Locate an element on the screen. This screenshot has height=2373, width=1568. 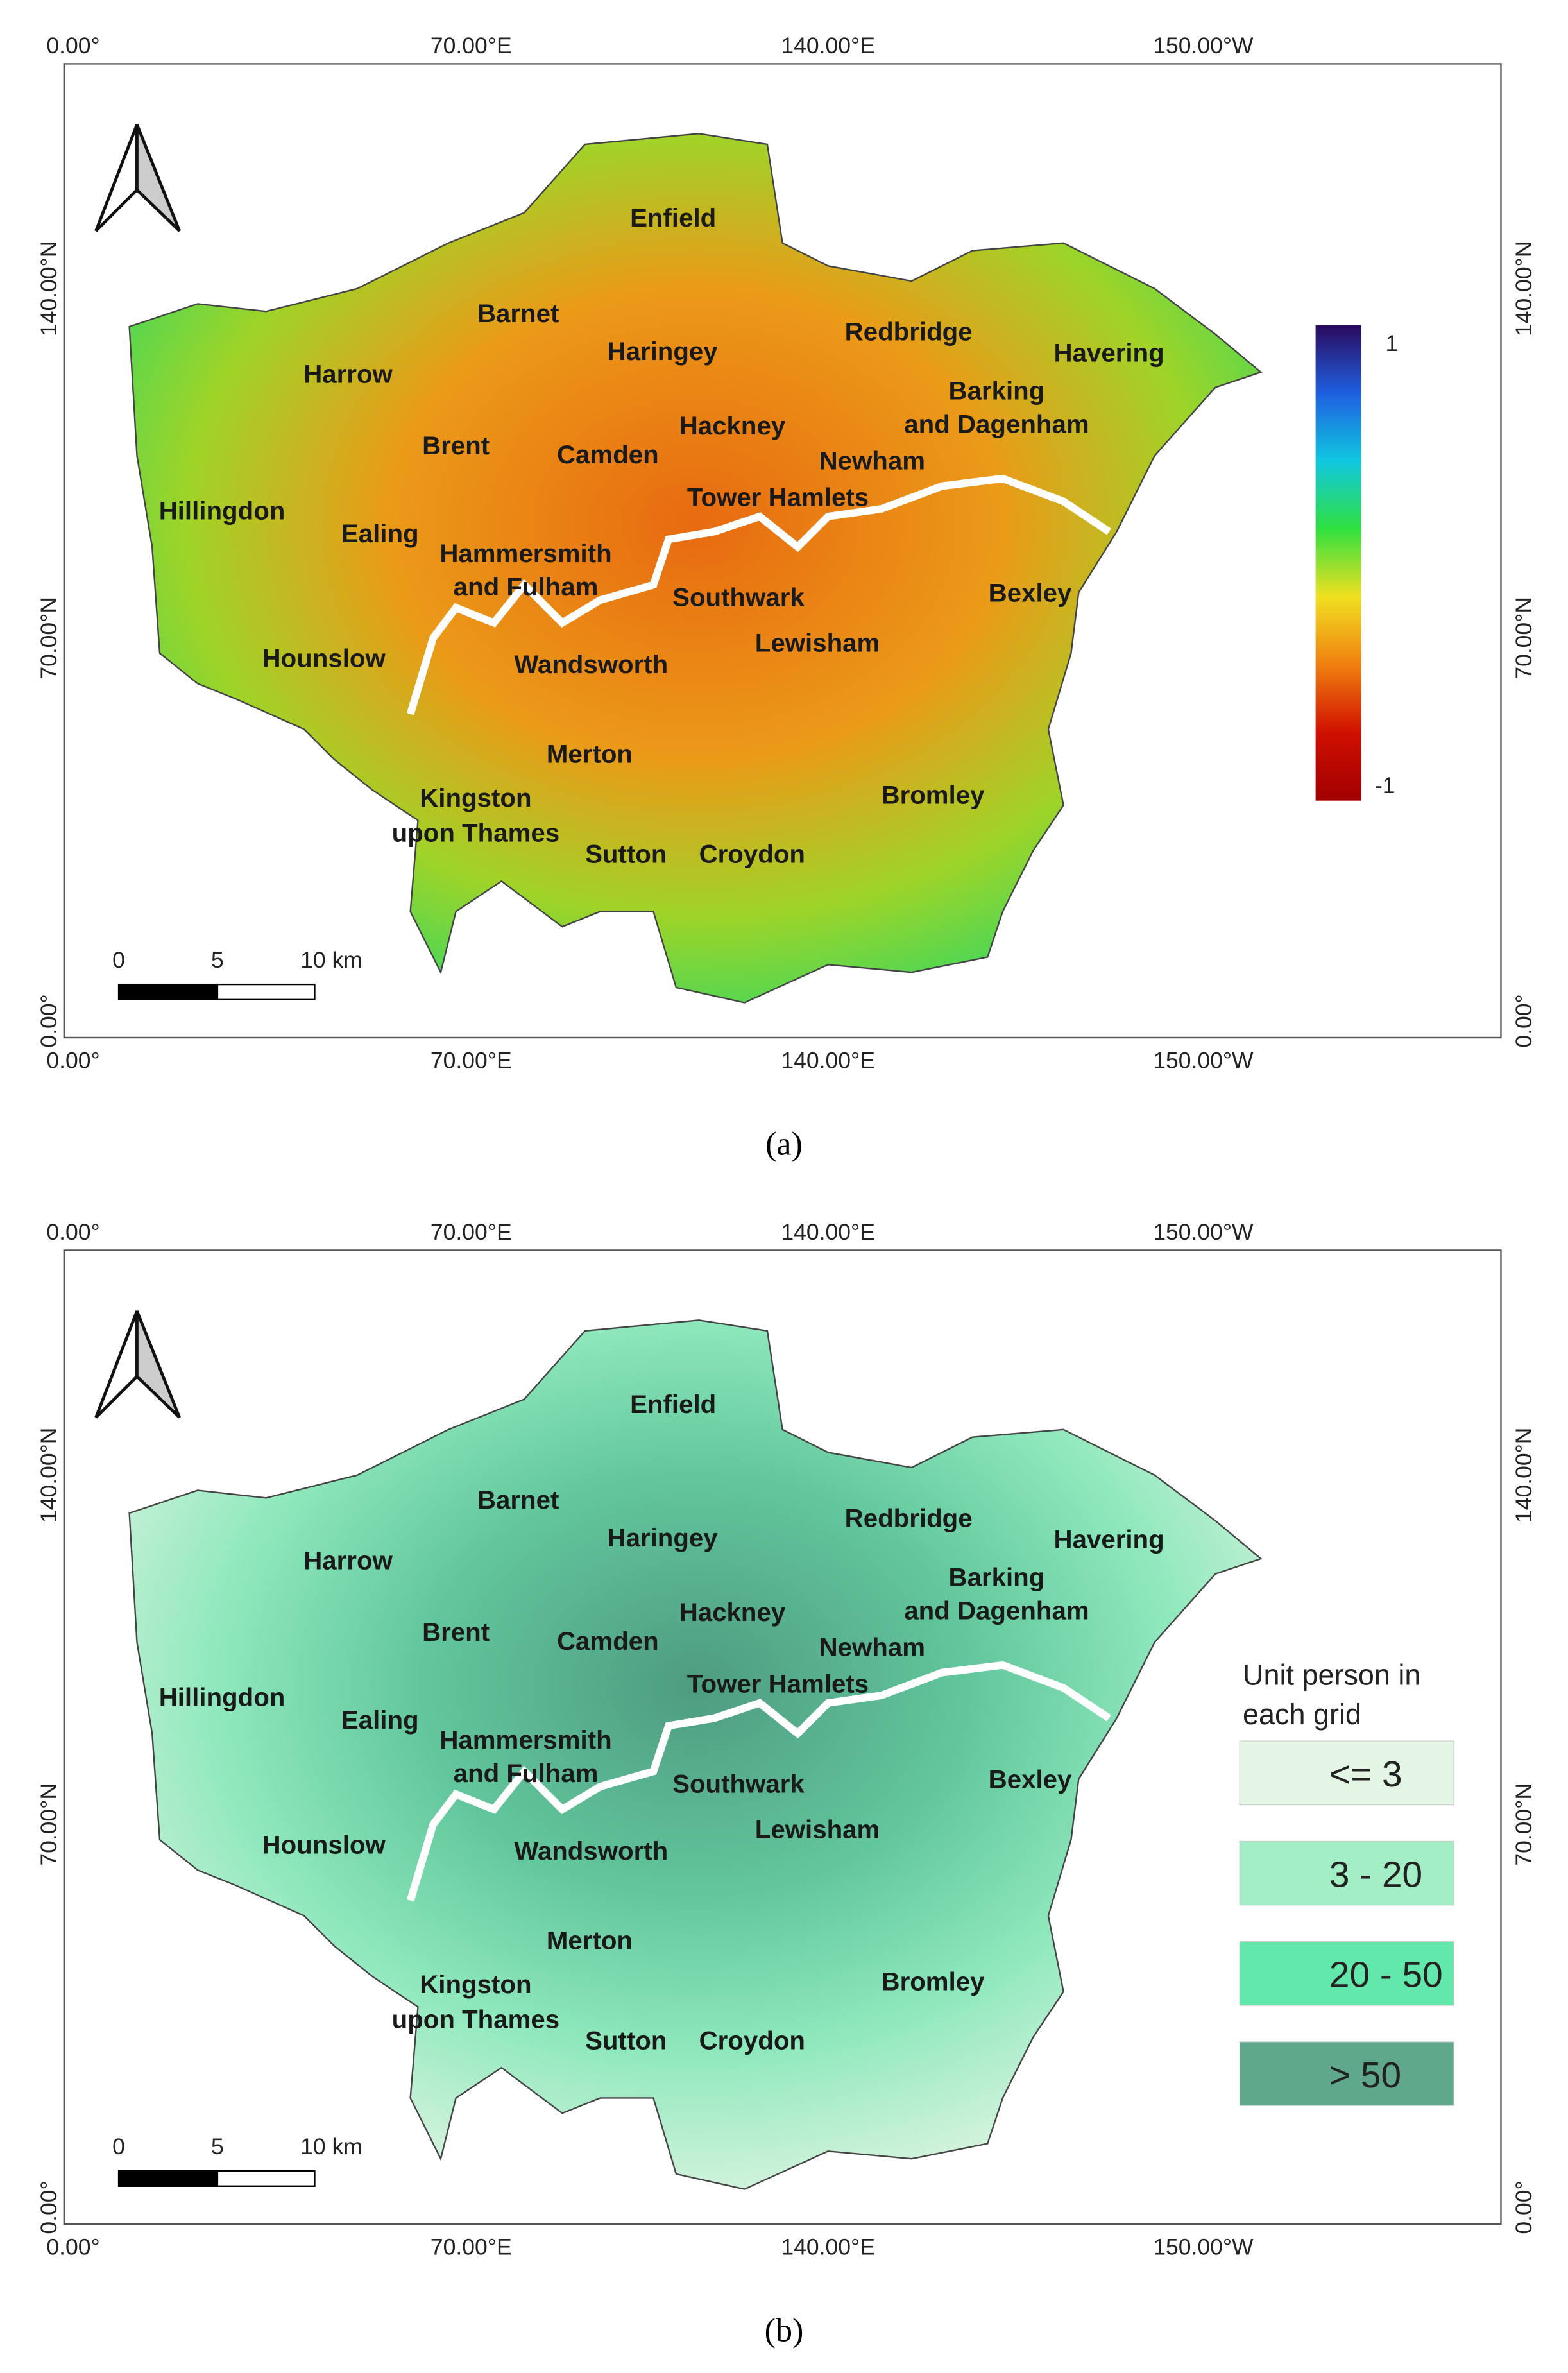
bottom-coord-label: 70.00°E is located at coordinates (471, 2246).